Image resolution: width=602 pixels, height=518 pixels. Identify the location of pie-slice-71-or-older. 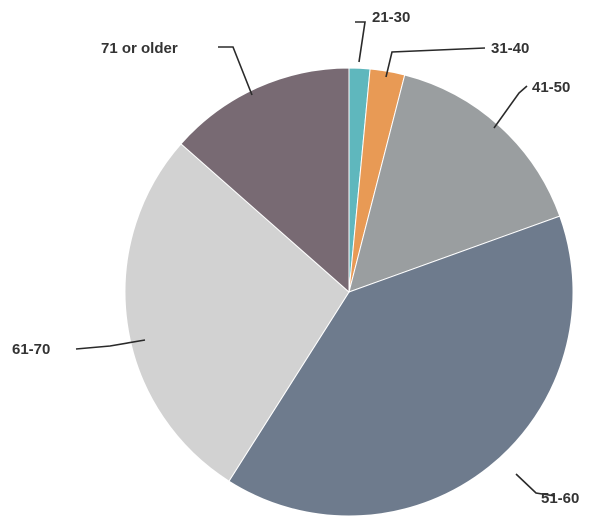
(265, 180).